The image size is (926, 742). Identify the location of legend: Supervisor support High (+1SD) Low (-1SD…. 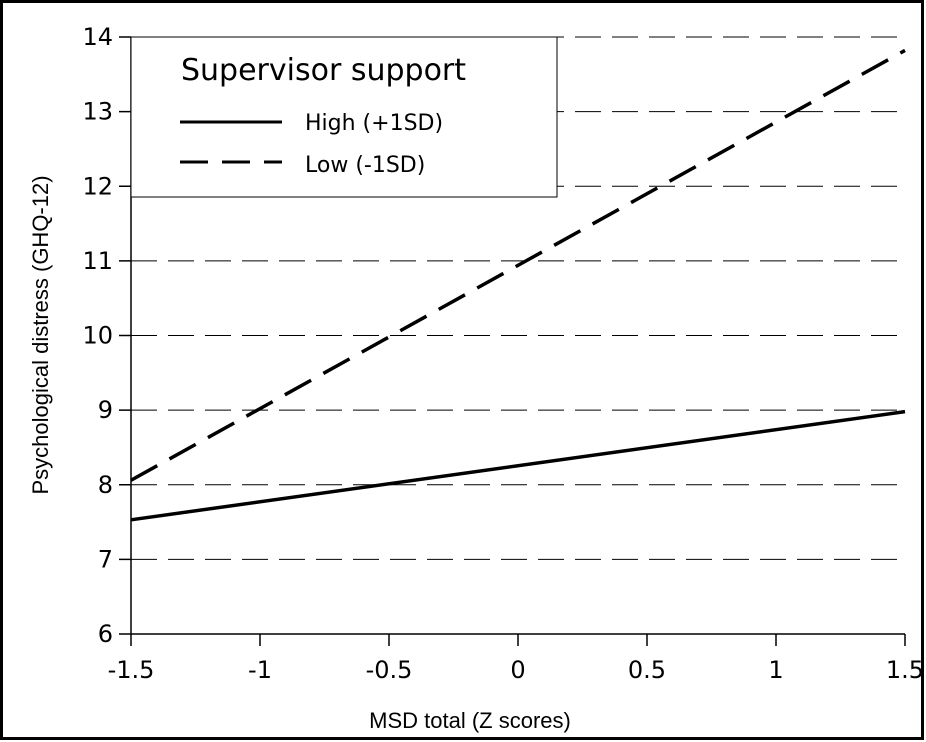
(344, 117).